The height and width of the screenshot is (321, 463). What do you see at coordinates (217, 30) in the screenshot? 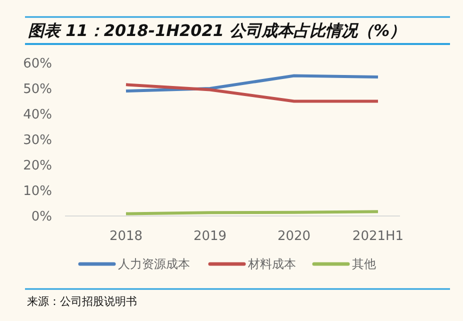
I see `chart-title: 图表 11：2018-1H2021 公司成本占比情况（%）` at bounding box center [217, 30].